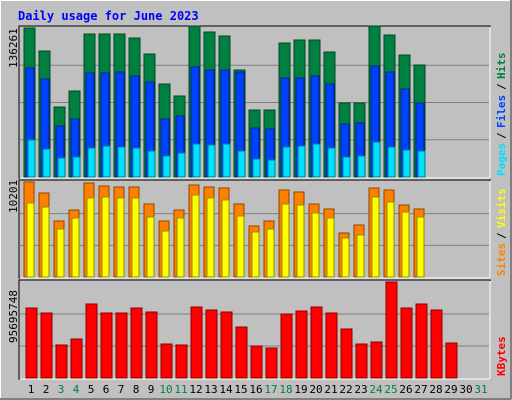 This screenshot has width=512, height=400. I want to click on x-tick-label: 16, so click(255, 389).